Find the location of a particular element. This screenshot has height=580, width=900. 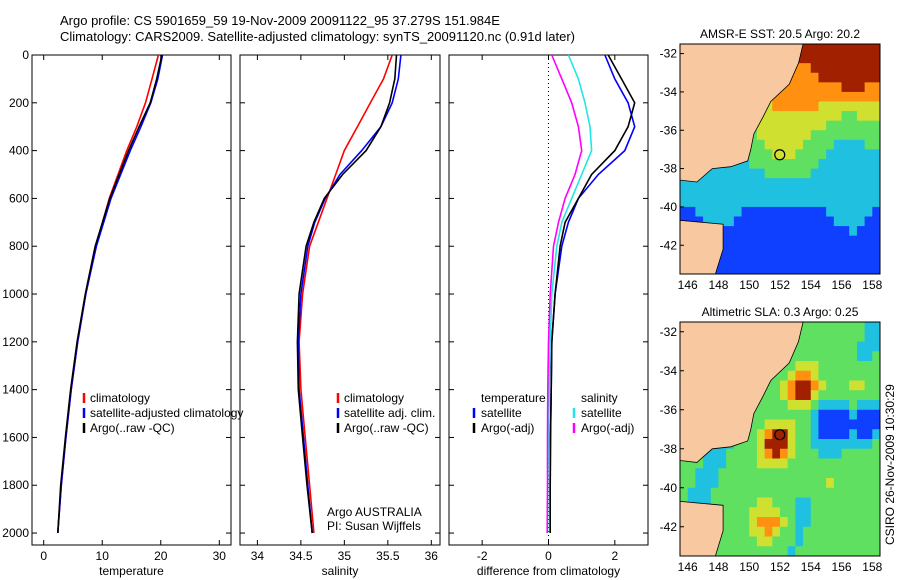

x-axis-label: temperature is located at coordinates (131, 571).